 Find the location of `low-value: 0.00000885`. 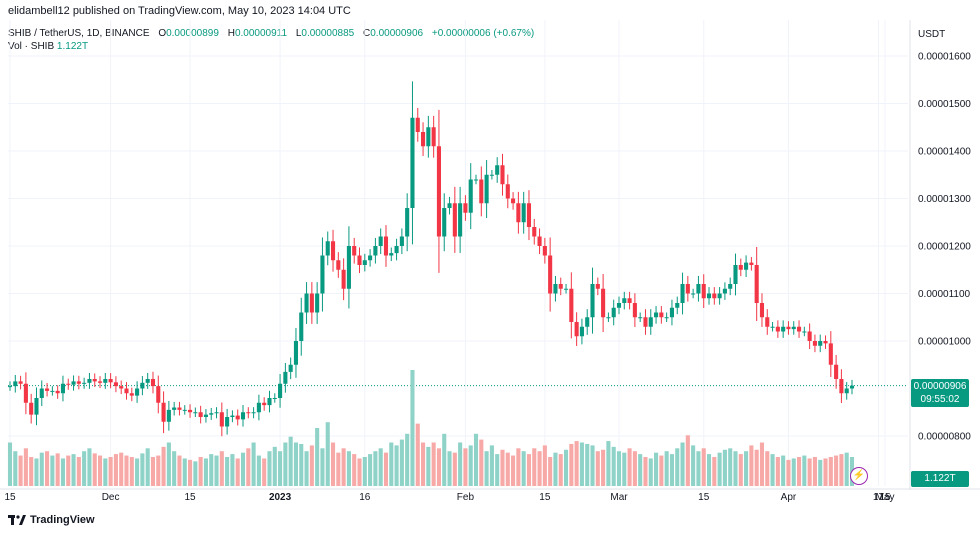

low-value: 0.00000885 is located at coordinates (328, 33).